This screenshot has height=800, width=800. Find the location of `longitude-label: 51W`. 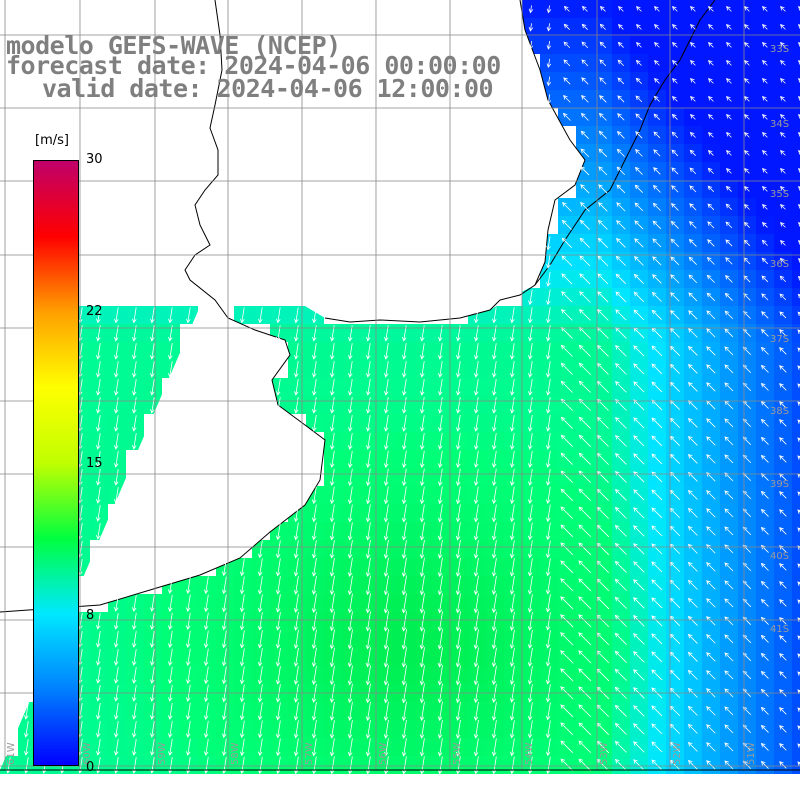

longitude-label: 51W is located at coordinates (751, 753).